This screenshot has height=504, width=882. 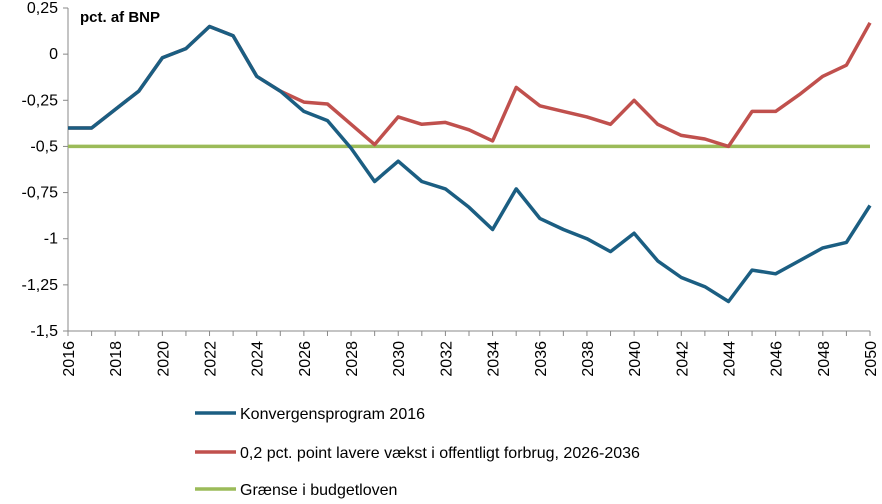 What do you see at coordinates (163, 359) in the screenshot?
I see `x-tick-label: 2020` at bounding box center [163, 359].